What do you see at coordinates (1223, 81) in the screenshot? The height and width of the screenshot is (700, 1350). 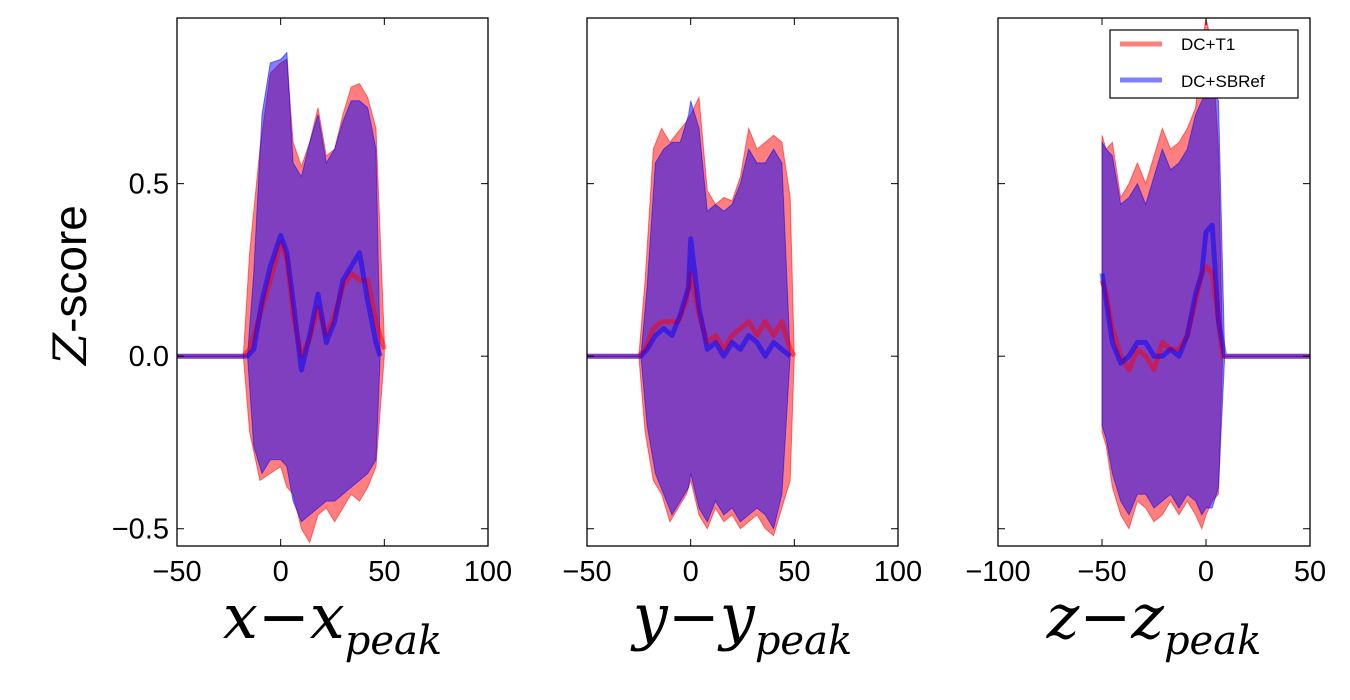 I see `legend-label-dc-sbref: DC+SBRef` at bounding box center [1223, 81].